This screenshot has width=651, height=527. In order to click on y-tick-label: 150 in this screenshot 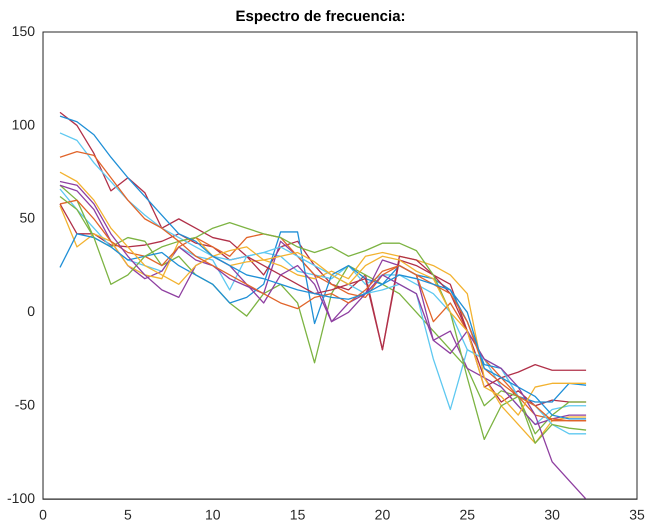, I will do `click(24, 30)`.